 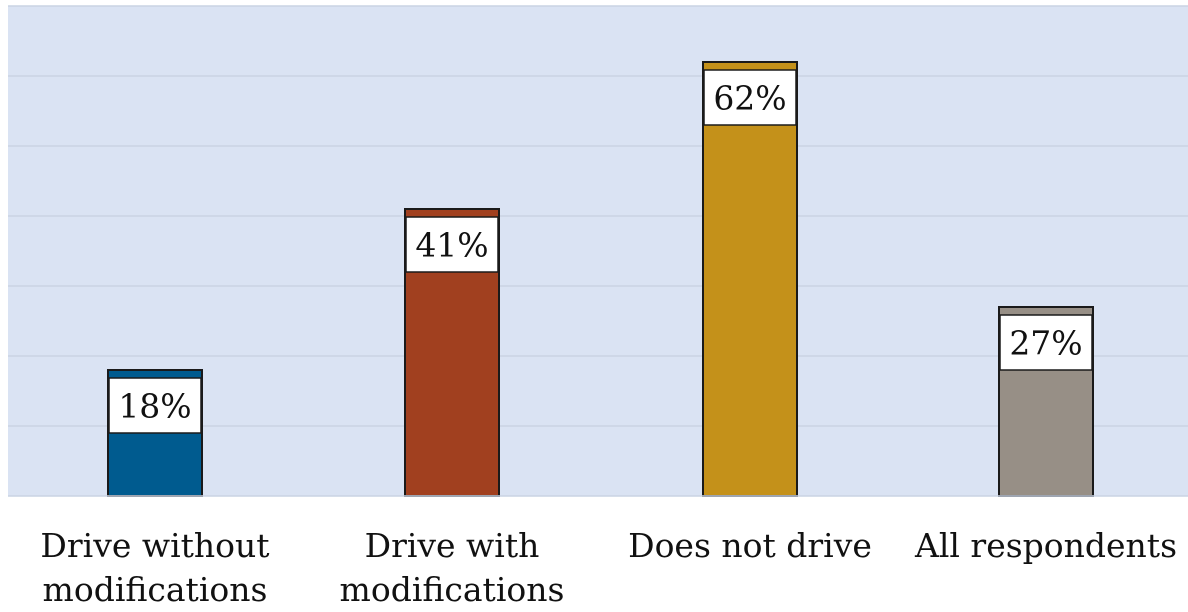 I want to click on category-label-1: Drive without modifications, so click(x=155, y=567).